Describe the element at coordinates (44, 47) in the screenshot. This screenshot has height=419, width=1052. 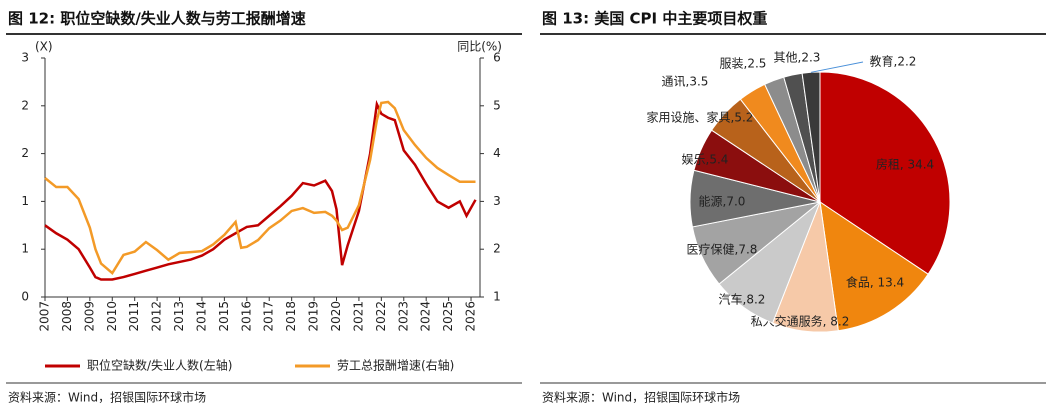
I see `y-axis-label: (X)` at that location.